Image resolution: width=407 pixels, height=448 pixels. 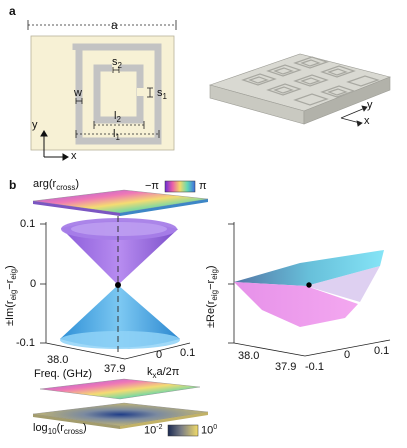 I want to click on metasurface-slab, so click(x=299, y=90).